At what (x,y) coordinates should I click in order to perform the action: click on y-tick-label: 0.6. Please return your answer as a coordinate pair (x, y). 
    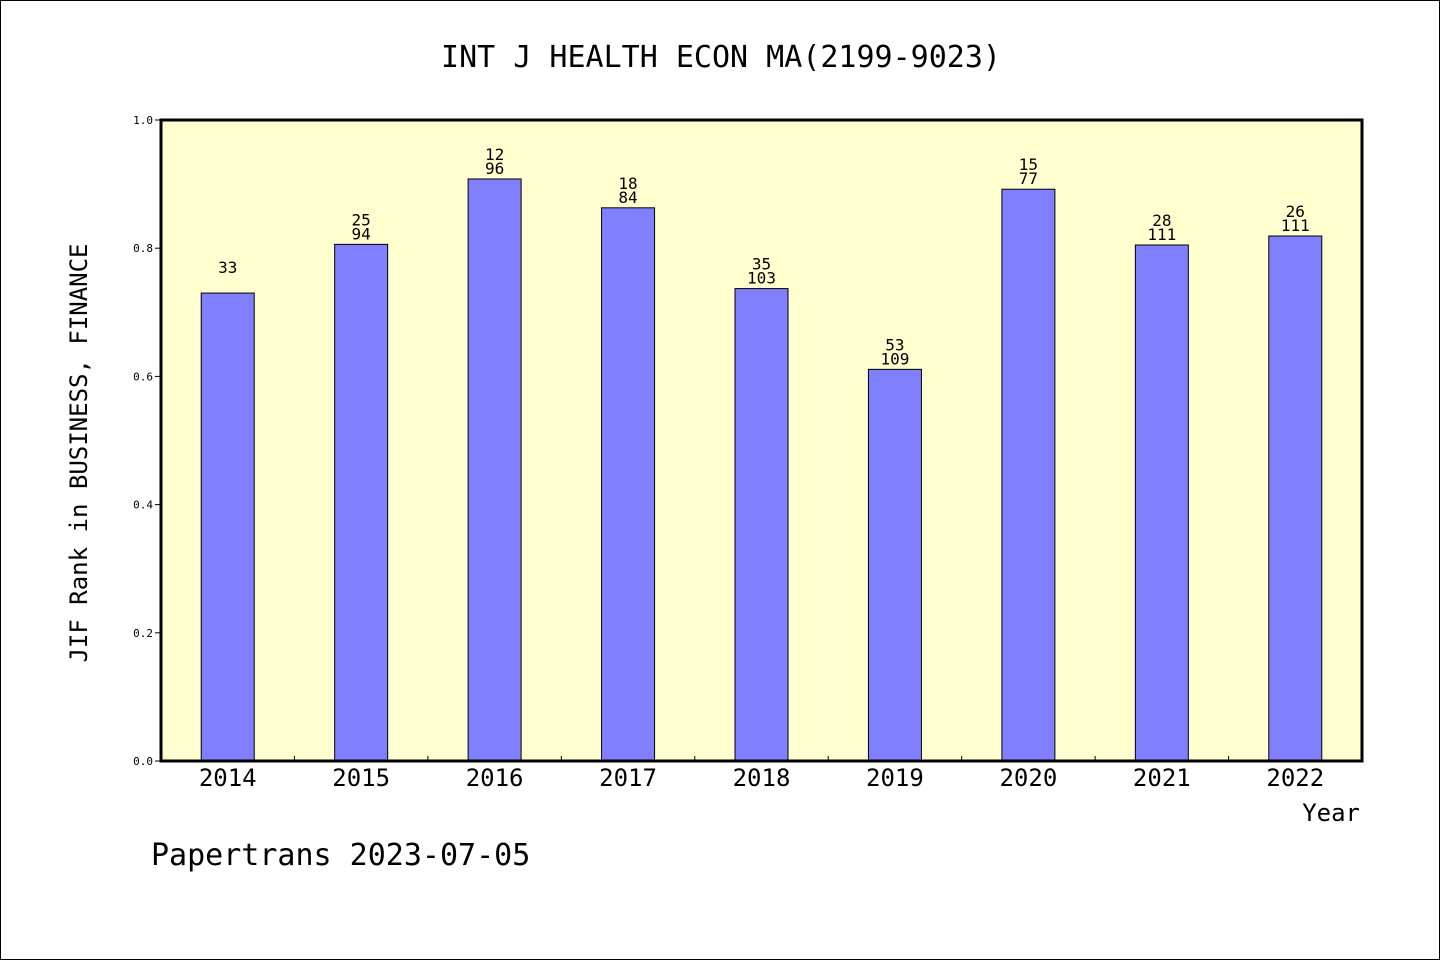
    Looking at the image, I should click on (143, 376).